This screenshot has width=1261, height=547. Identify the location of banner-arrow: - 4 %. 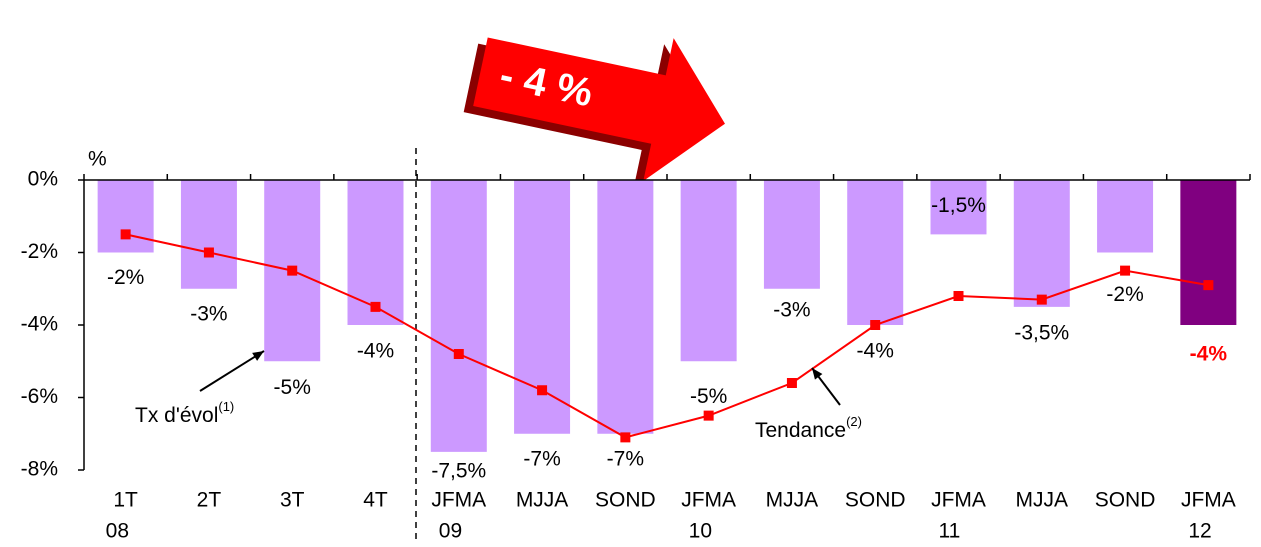
(594, 112).